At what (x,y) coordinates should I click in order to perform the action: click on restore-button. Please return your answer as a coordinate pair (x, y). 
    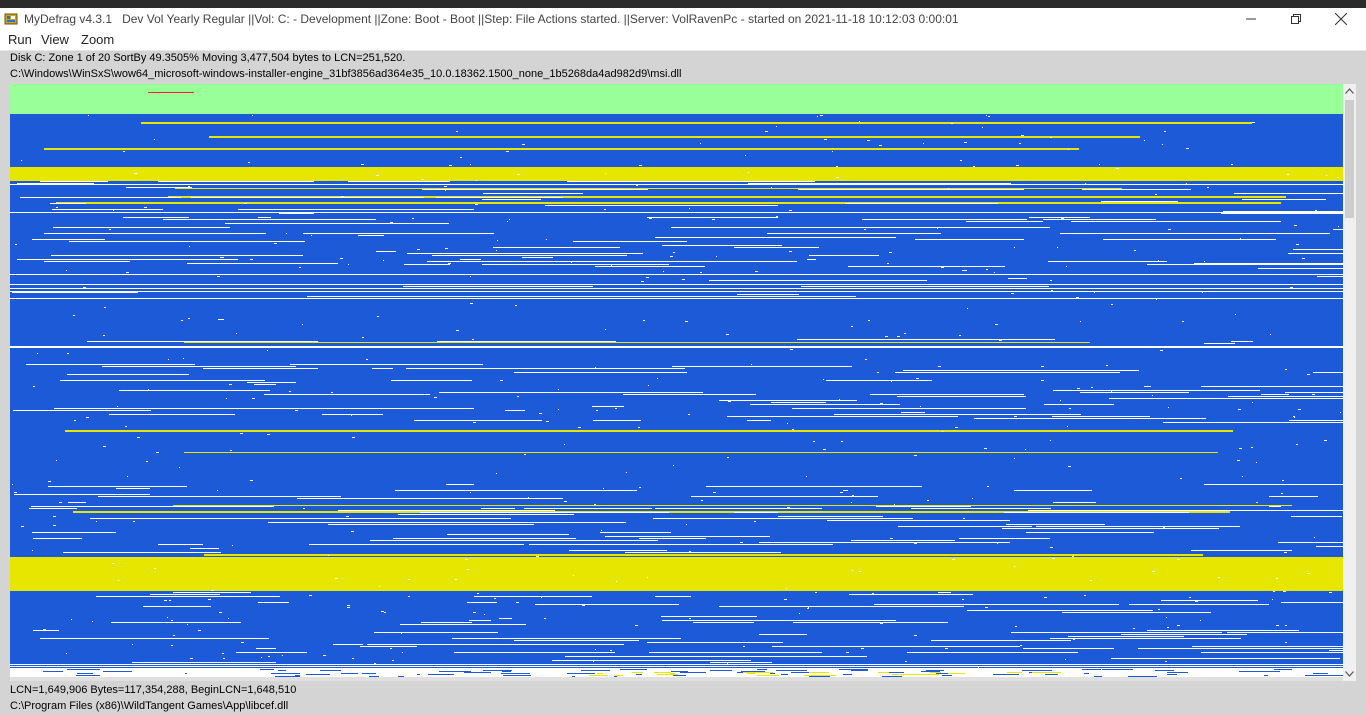
    Looking at the image, I should click on (1296, 19).